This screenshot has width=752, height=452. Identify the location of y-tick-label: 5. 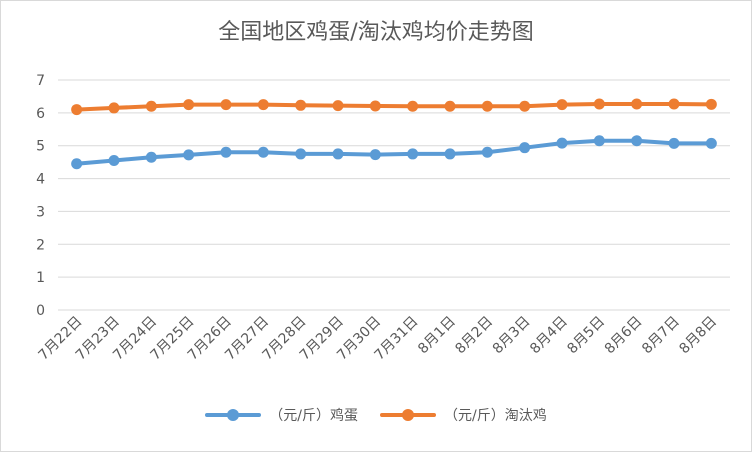
(40, 147).